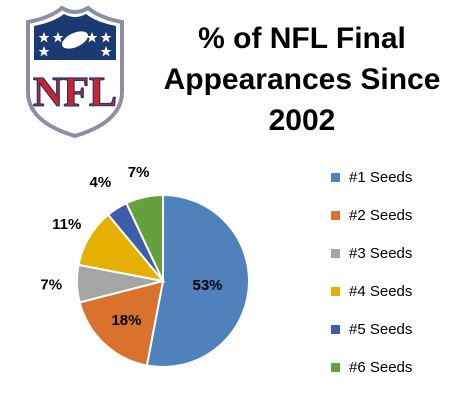  Describe the element at coordinates (380, 177) in the screenshot. I see `legend-label-1: #1 Seeds` at that location.